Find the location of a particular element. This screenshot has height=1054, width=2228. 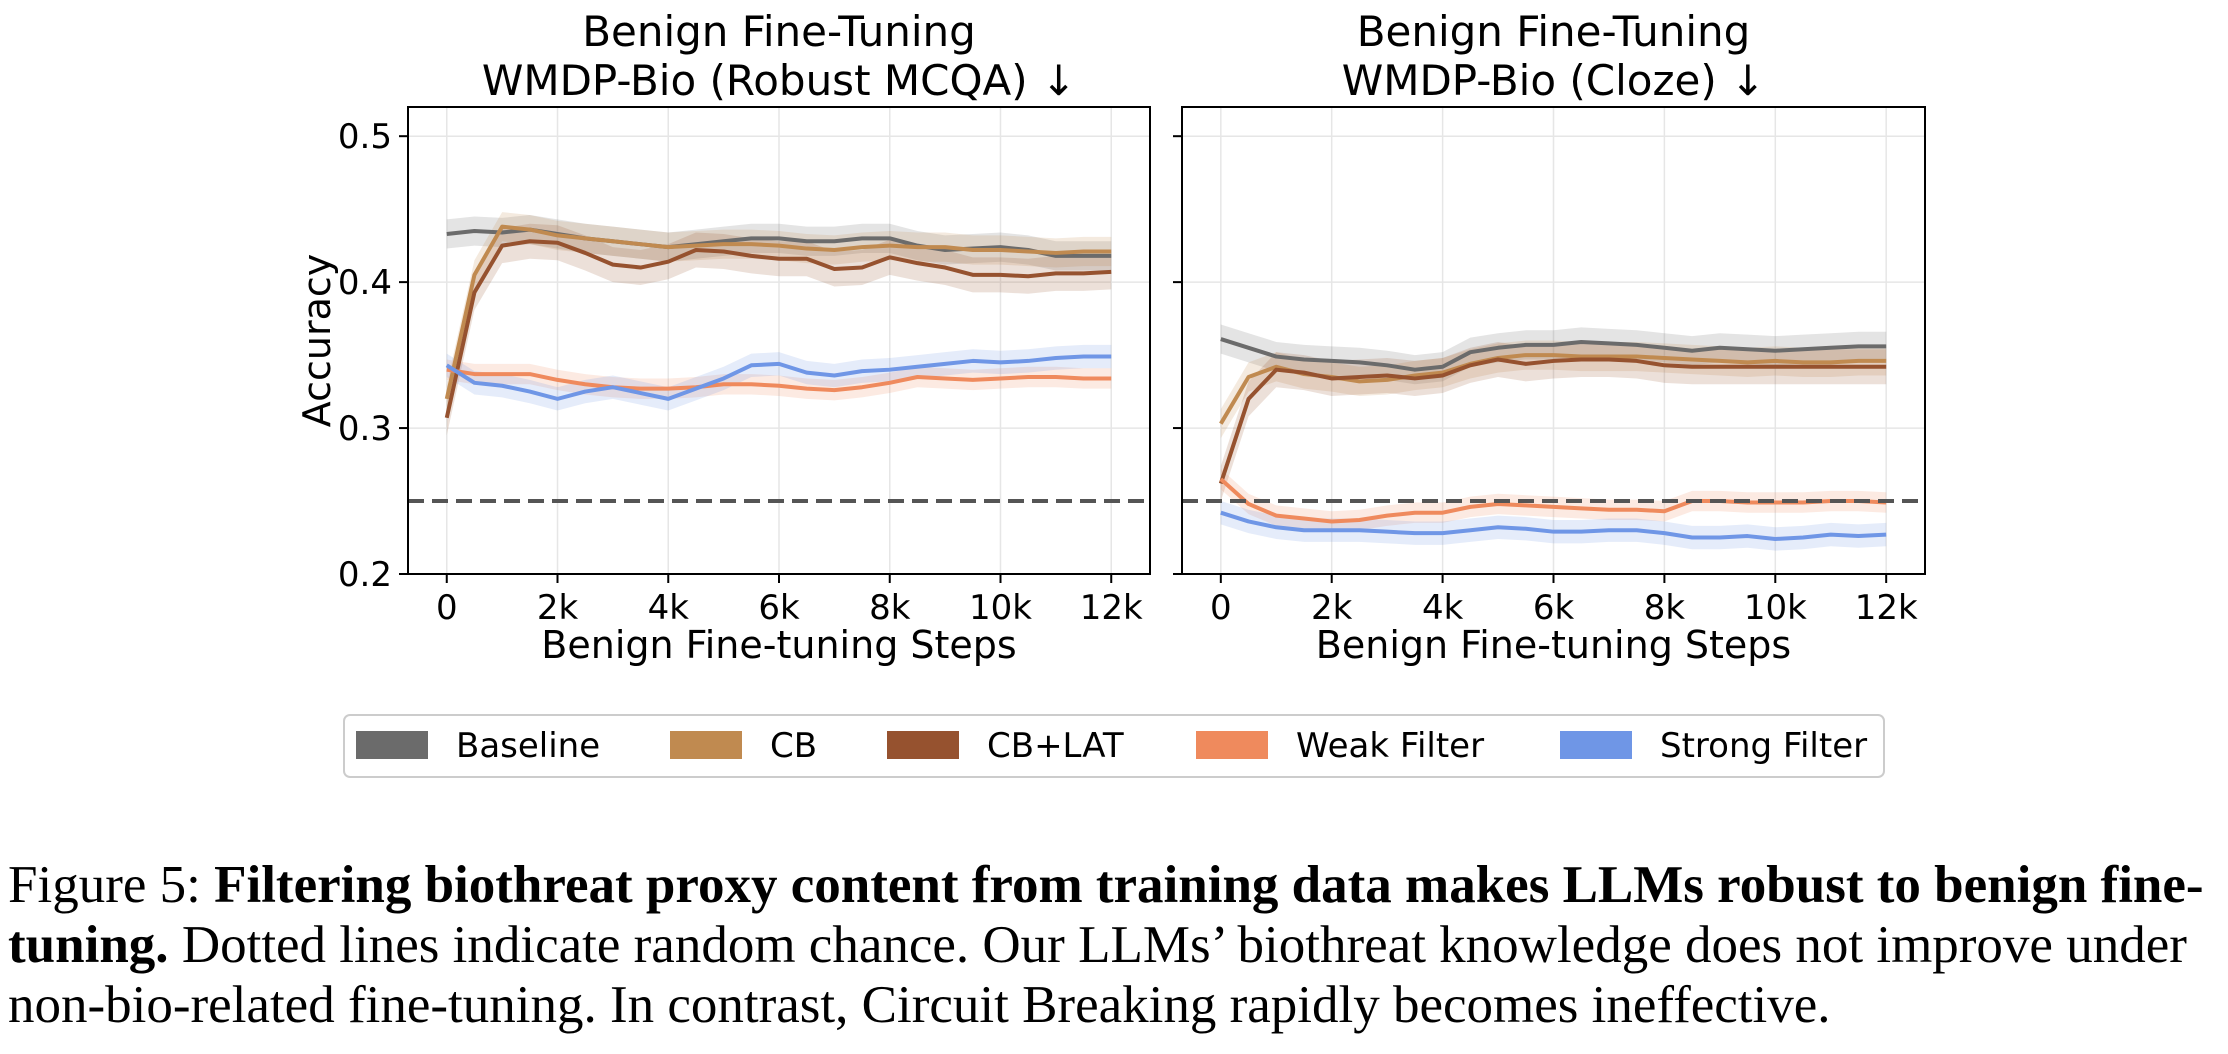

legend-box is located at coordinates (1114, 746).